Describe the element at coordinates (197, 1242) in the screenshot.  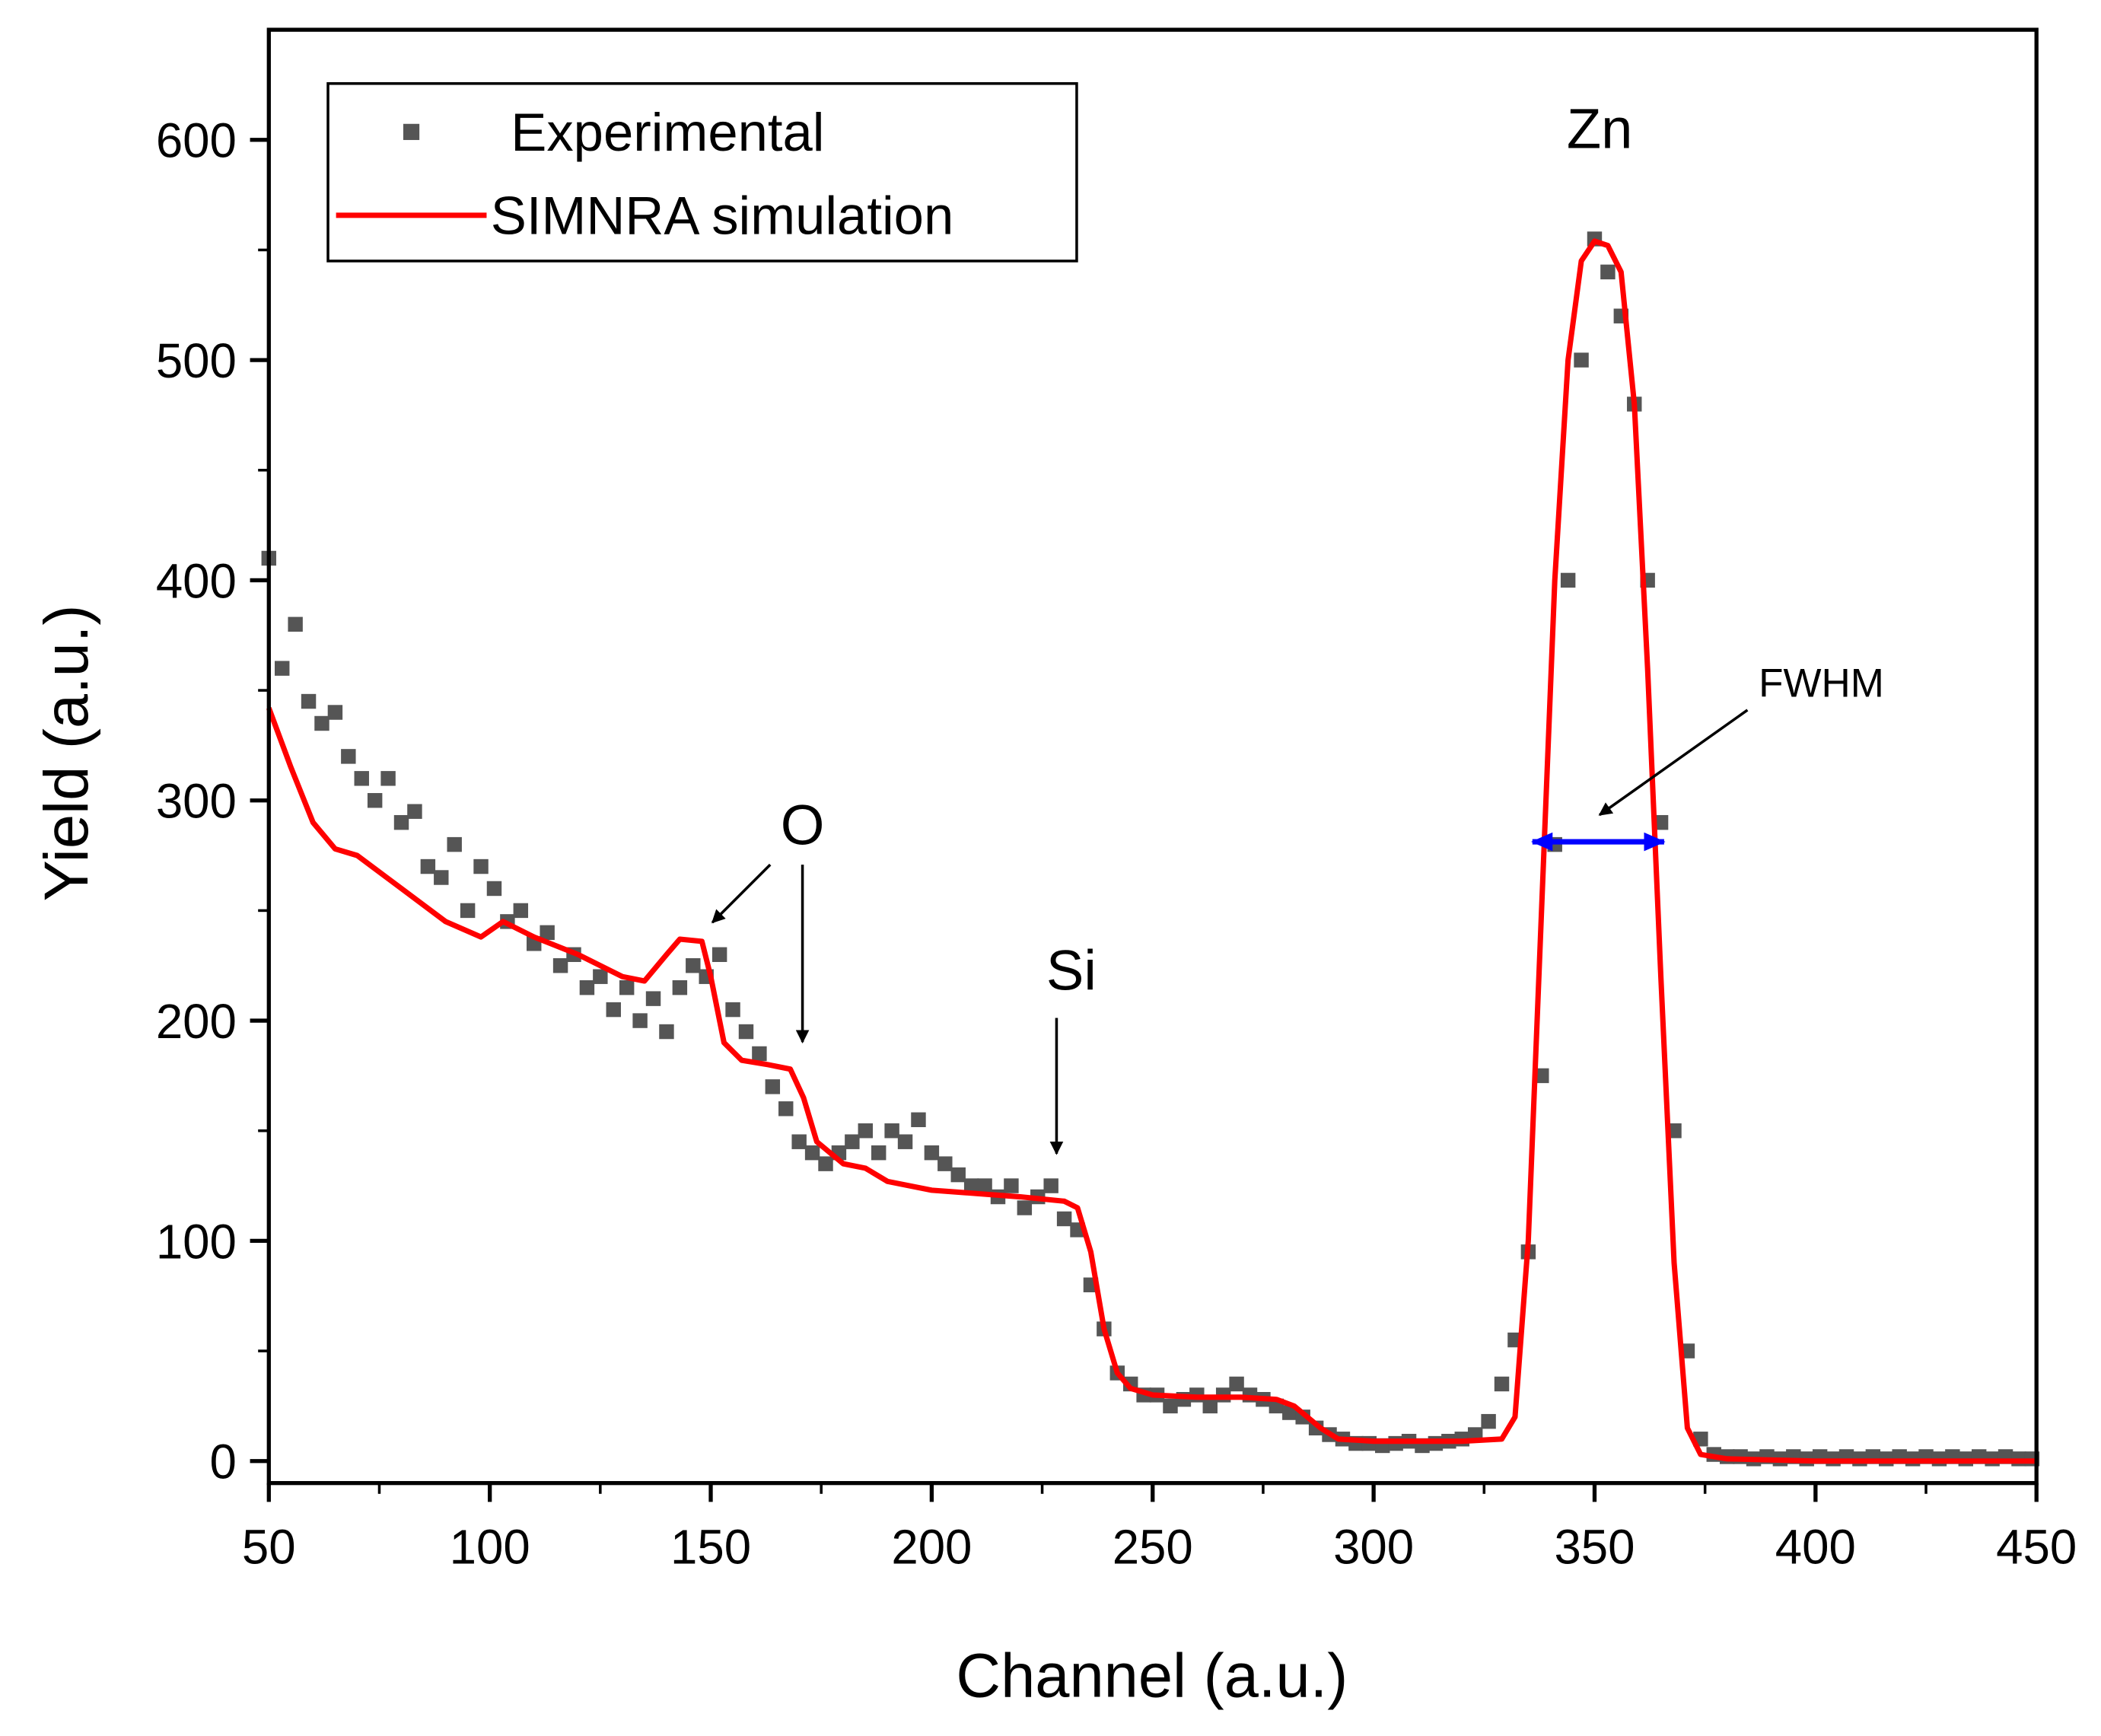
I see `y-tick-label: 100` at that location.